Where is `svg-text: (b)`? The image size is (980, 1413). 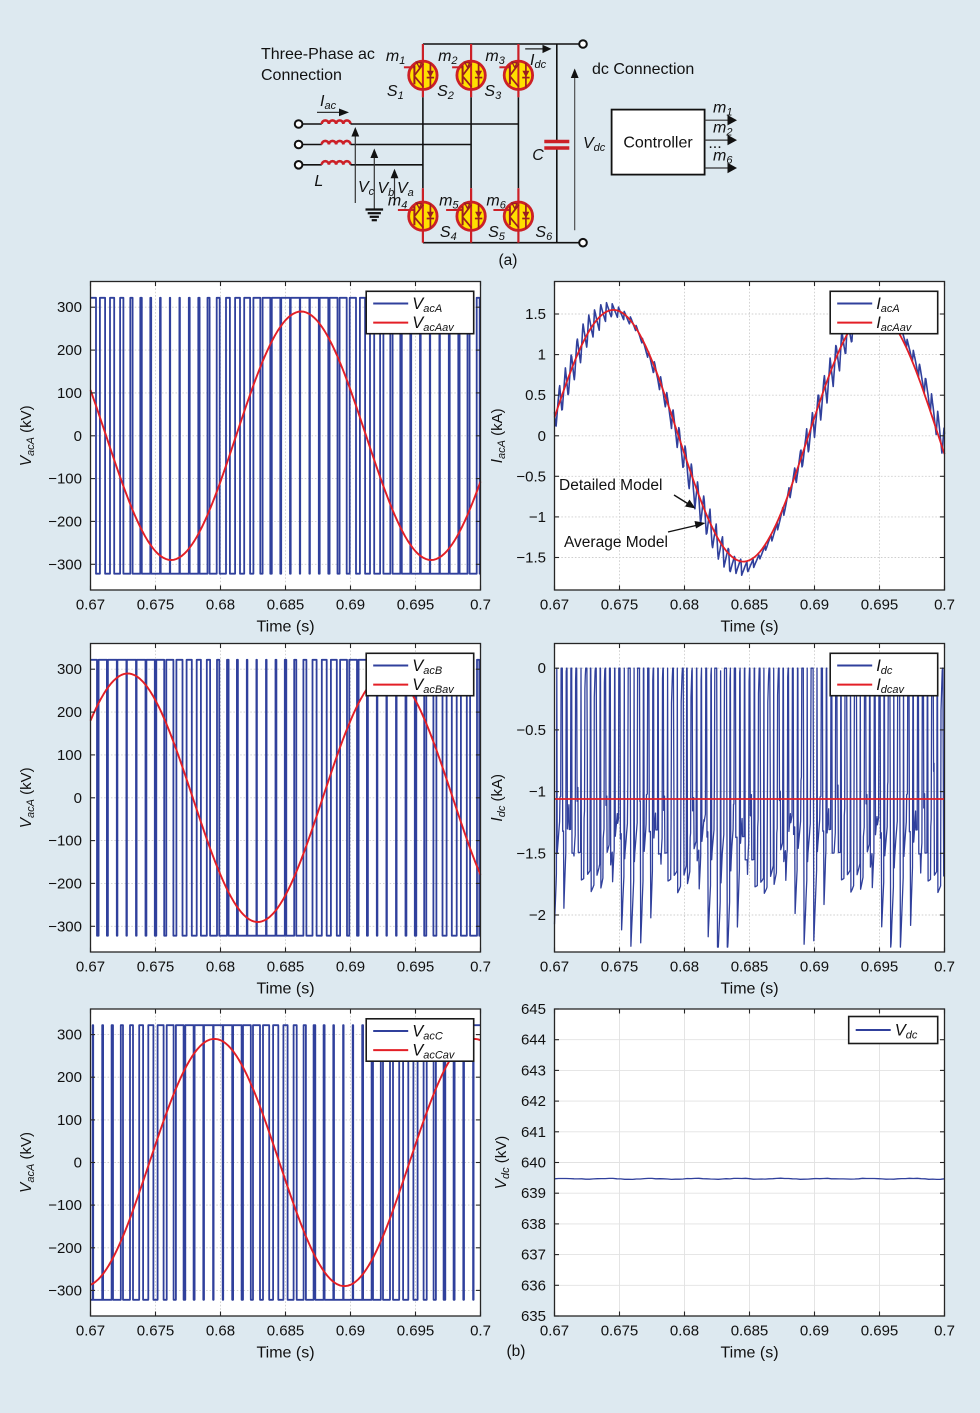 svg-text: (b) is located at coordinates (516, 1351).